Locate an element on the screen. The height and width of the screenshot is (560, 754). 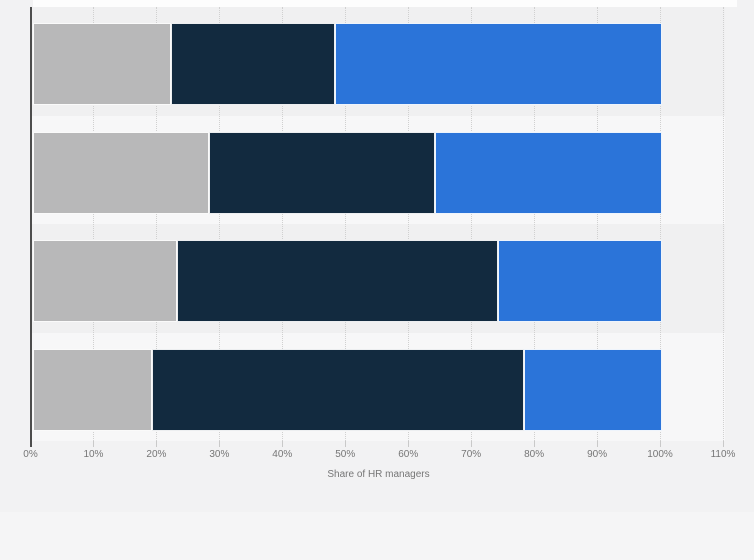
x-axis-tick-label: 0% is located at coordinates (30, 454).